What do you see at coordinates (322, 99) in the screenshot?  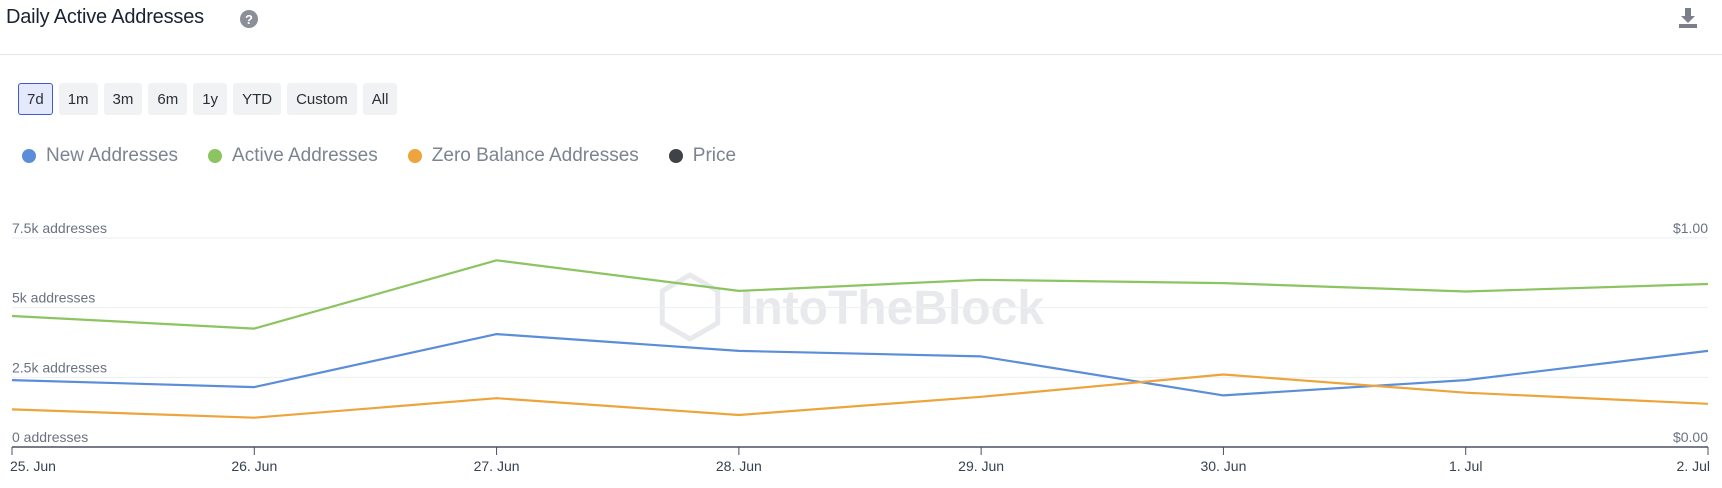 I see `range-custom-button: Custom` at bounding box center [322, 99].